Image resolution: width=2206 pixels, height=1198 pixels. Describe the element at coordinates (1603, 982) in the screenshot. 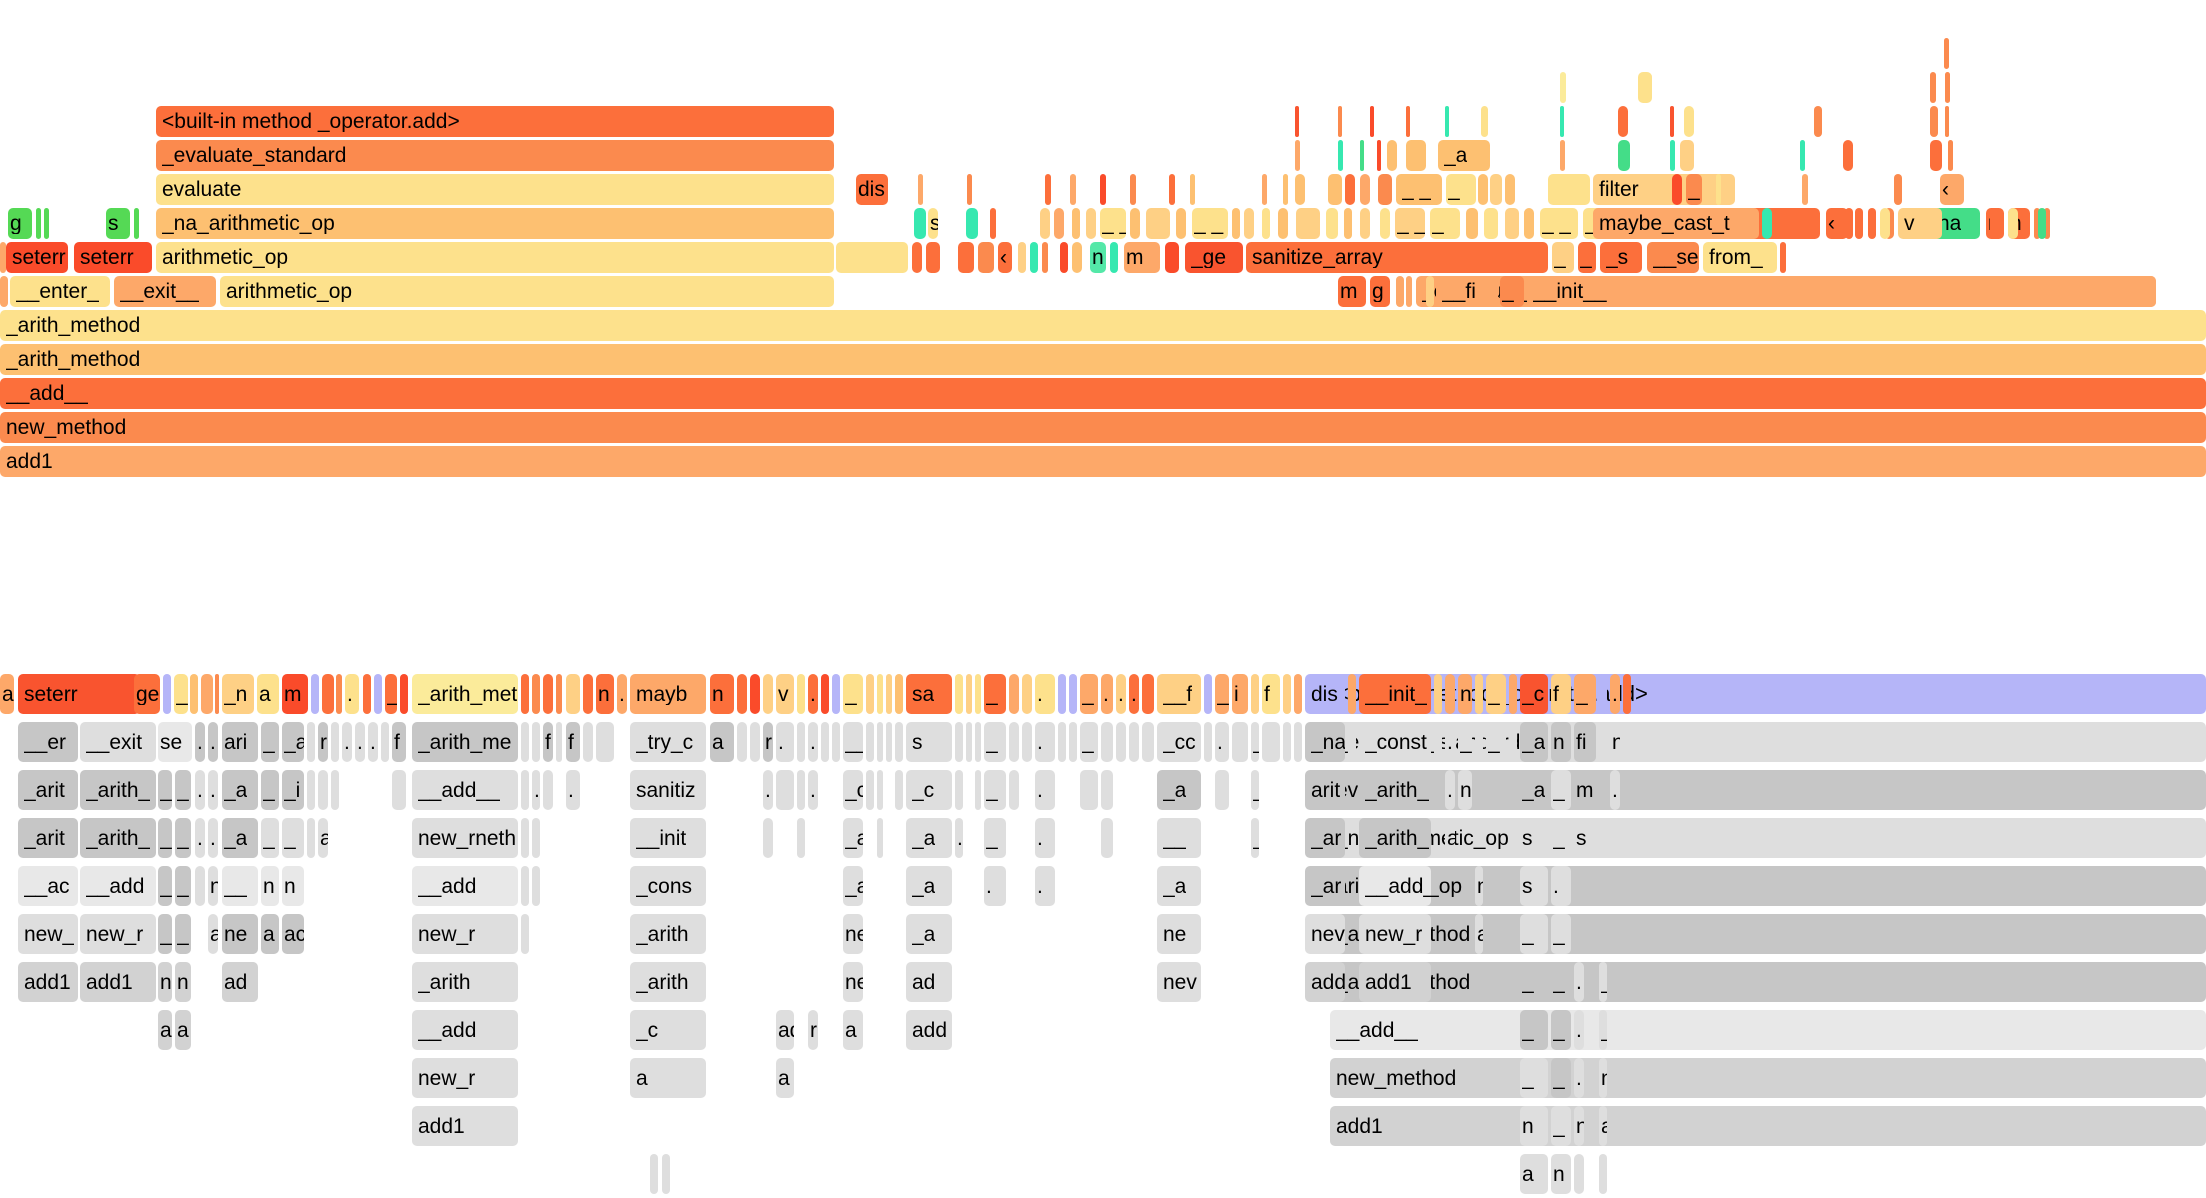

I see `flame-frame-bottom-r6-15: _` at that location.